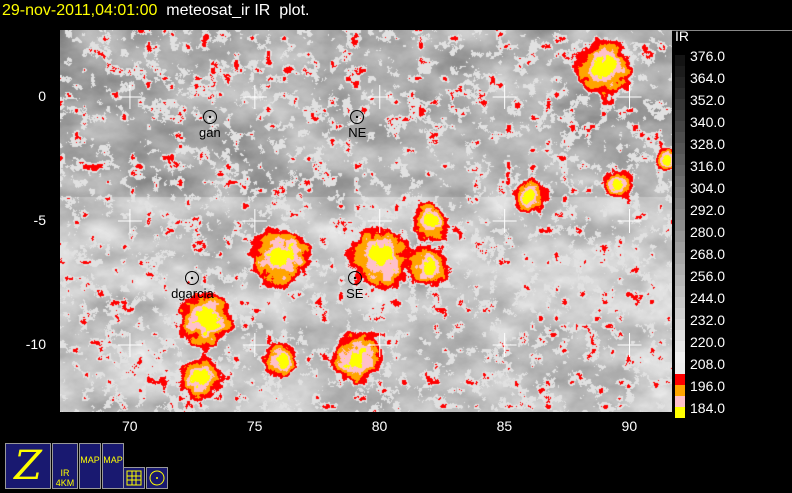  Describe the element at coordinates (129, 426) in the screenshot. I see `lon-tick: 70` at that location.